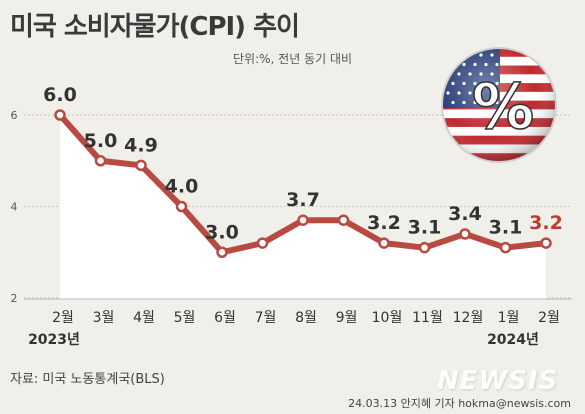  I want to click on data-label: 3.4, so click(465, 214).